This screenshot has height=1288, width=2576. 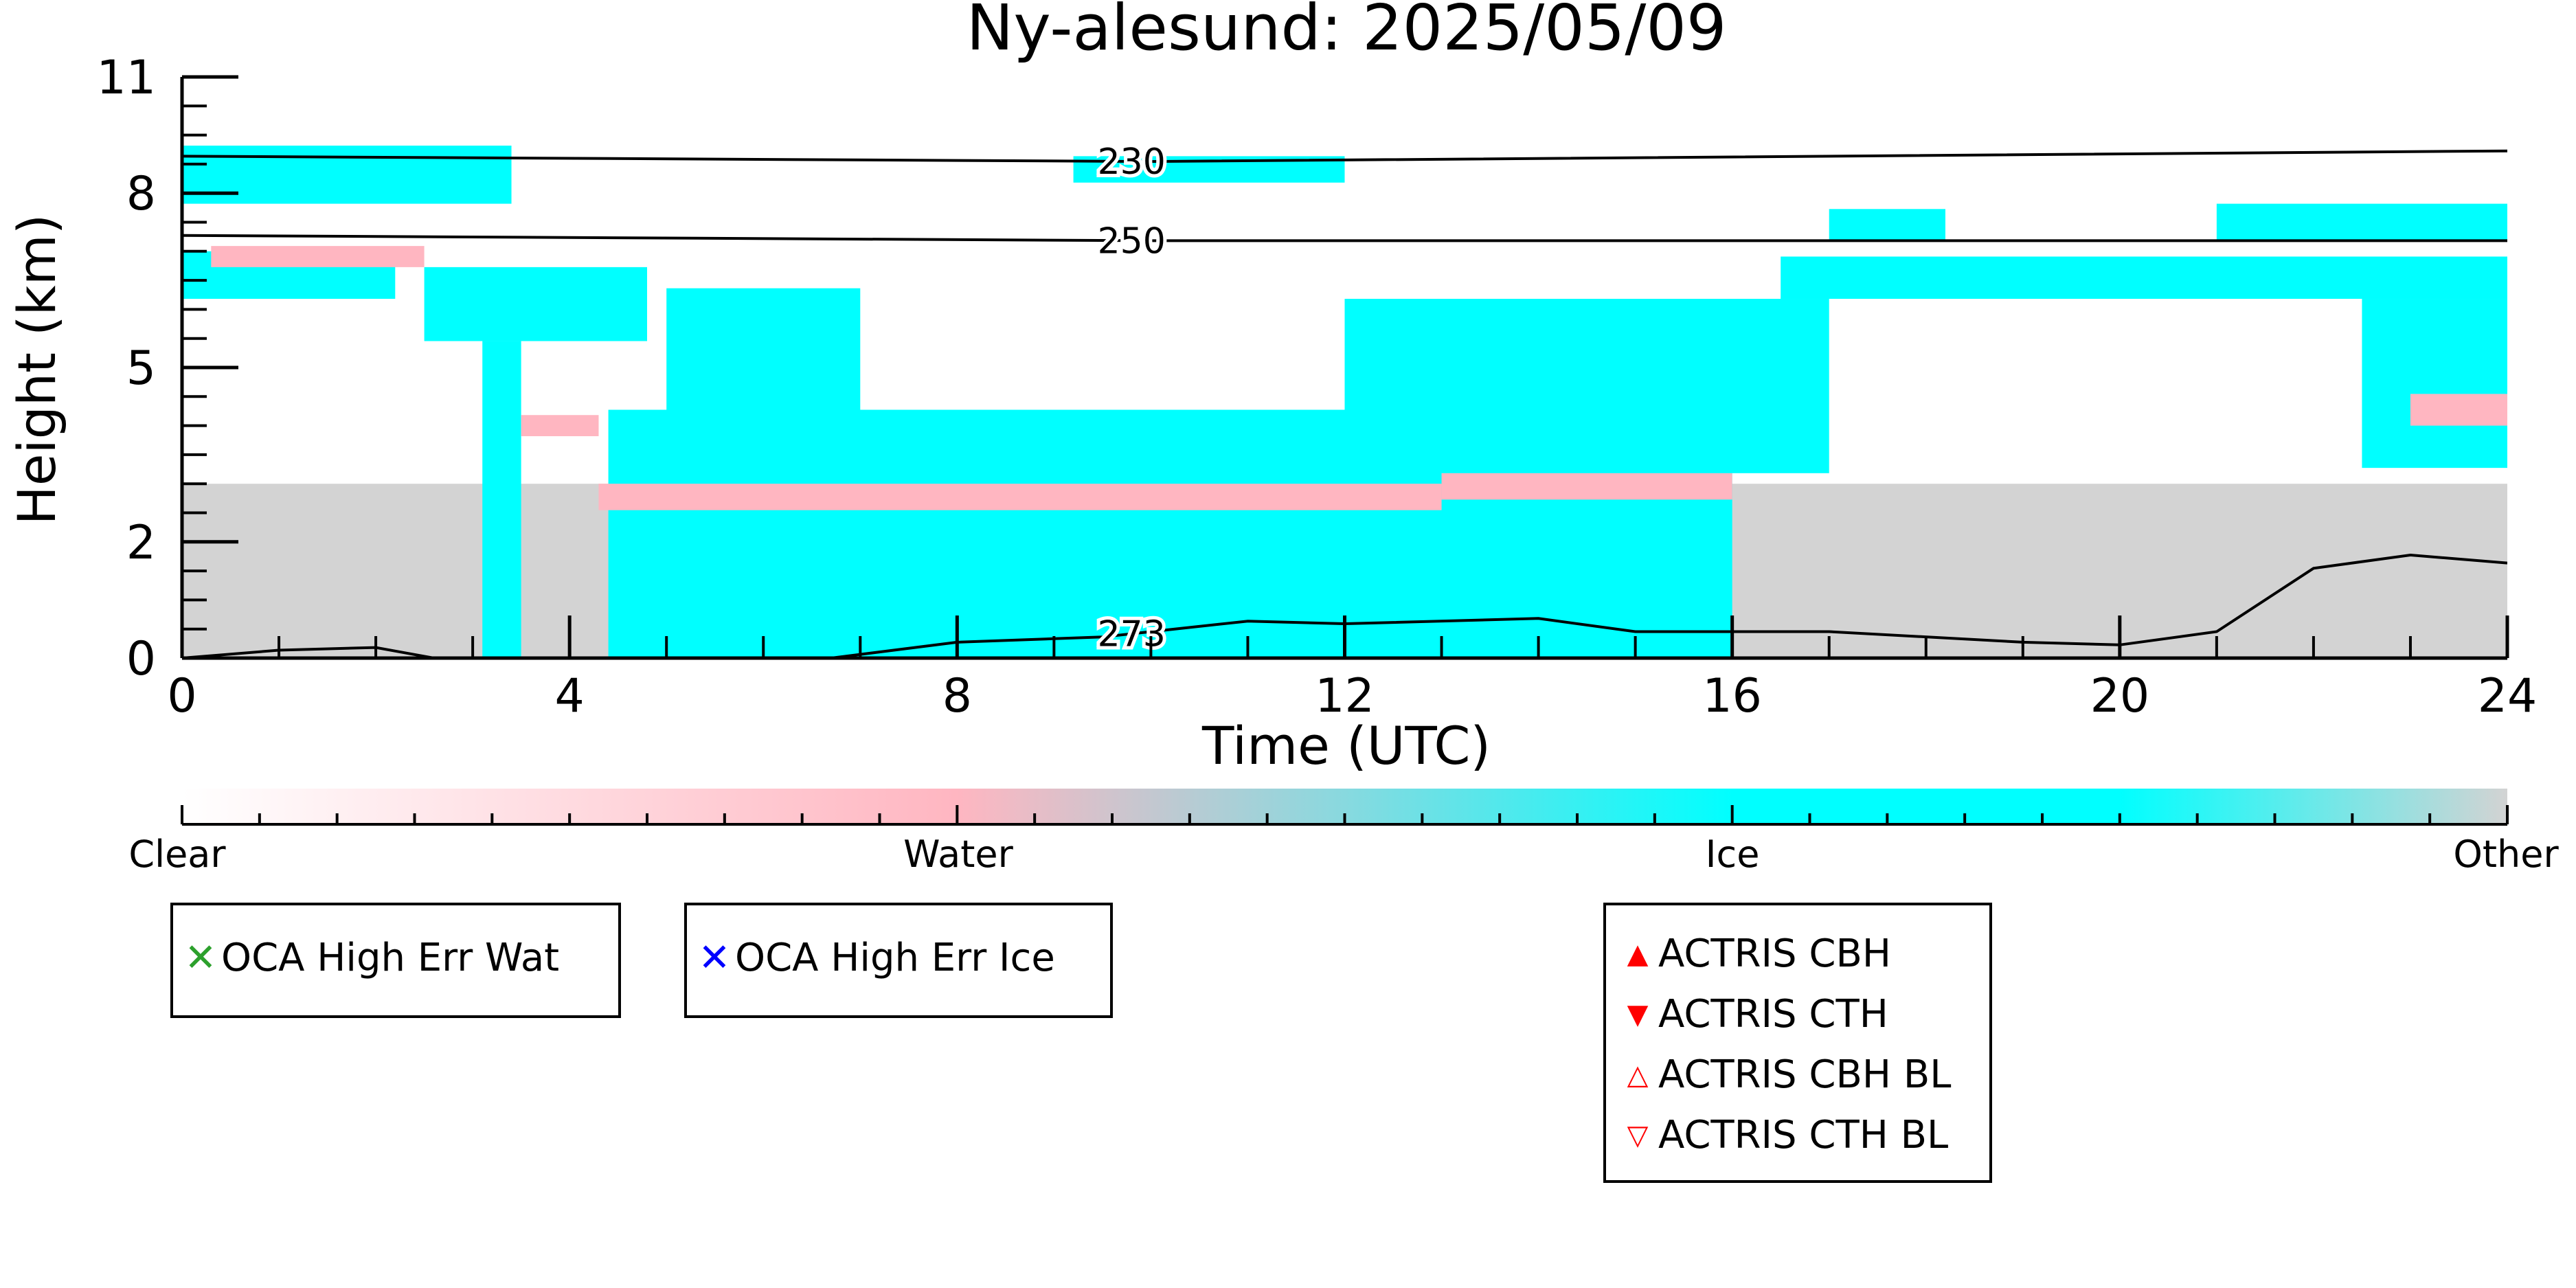 What do you see at coordinates (126, 78) in the screenshot?
I see `y-tick-label-11: 11` at bounding box center [126, 78].